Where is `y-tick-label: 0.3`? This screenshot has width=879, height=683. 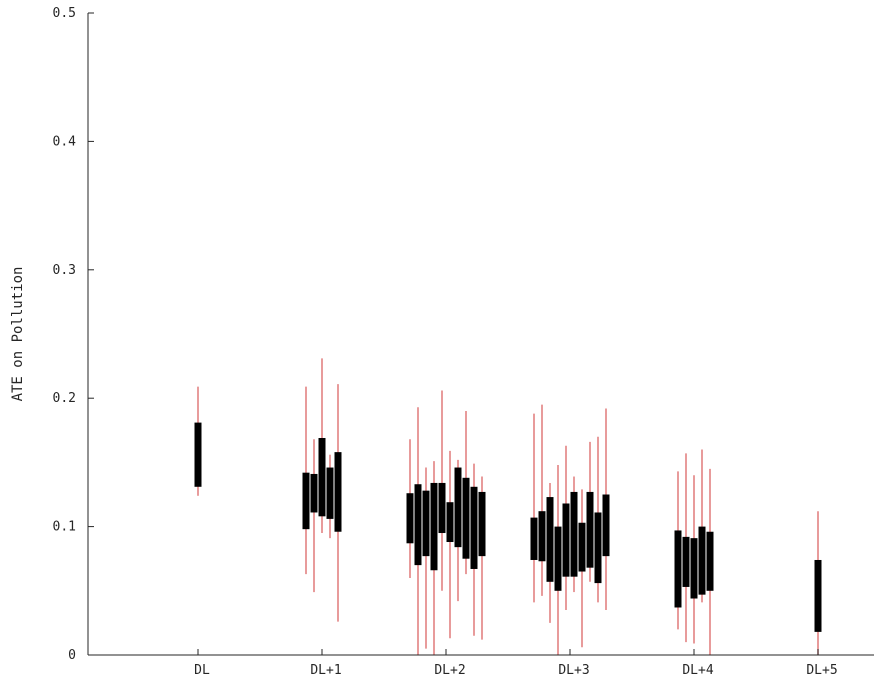 y-tick-label: 0.3 is located at coordinates (64, 270).